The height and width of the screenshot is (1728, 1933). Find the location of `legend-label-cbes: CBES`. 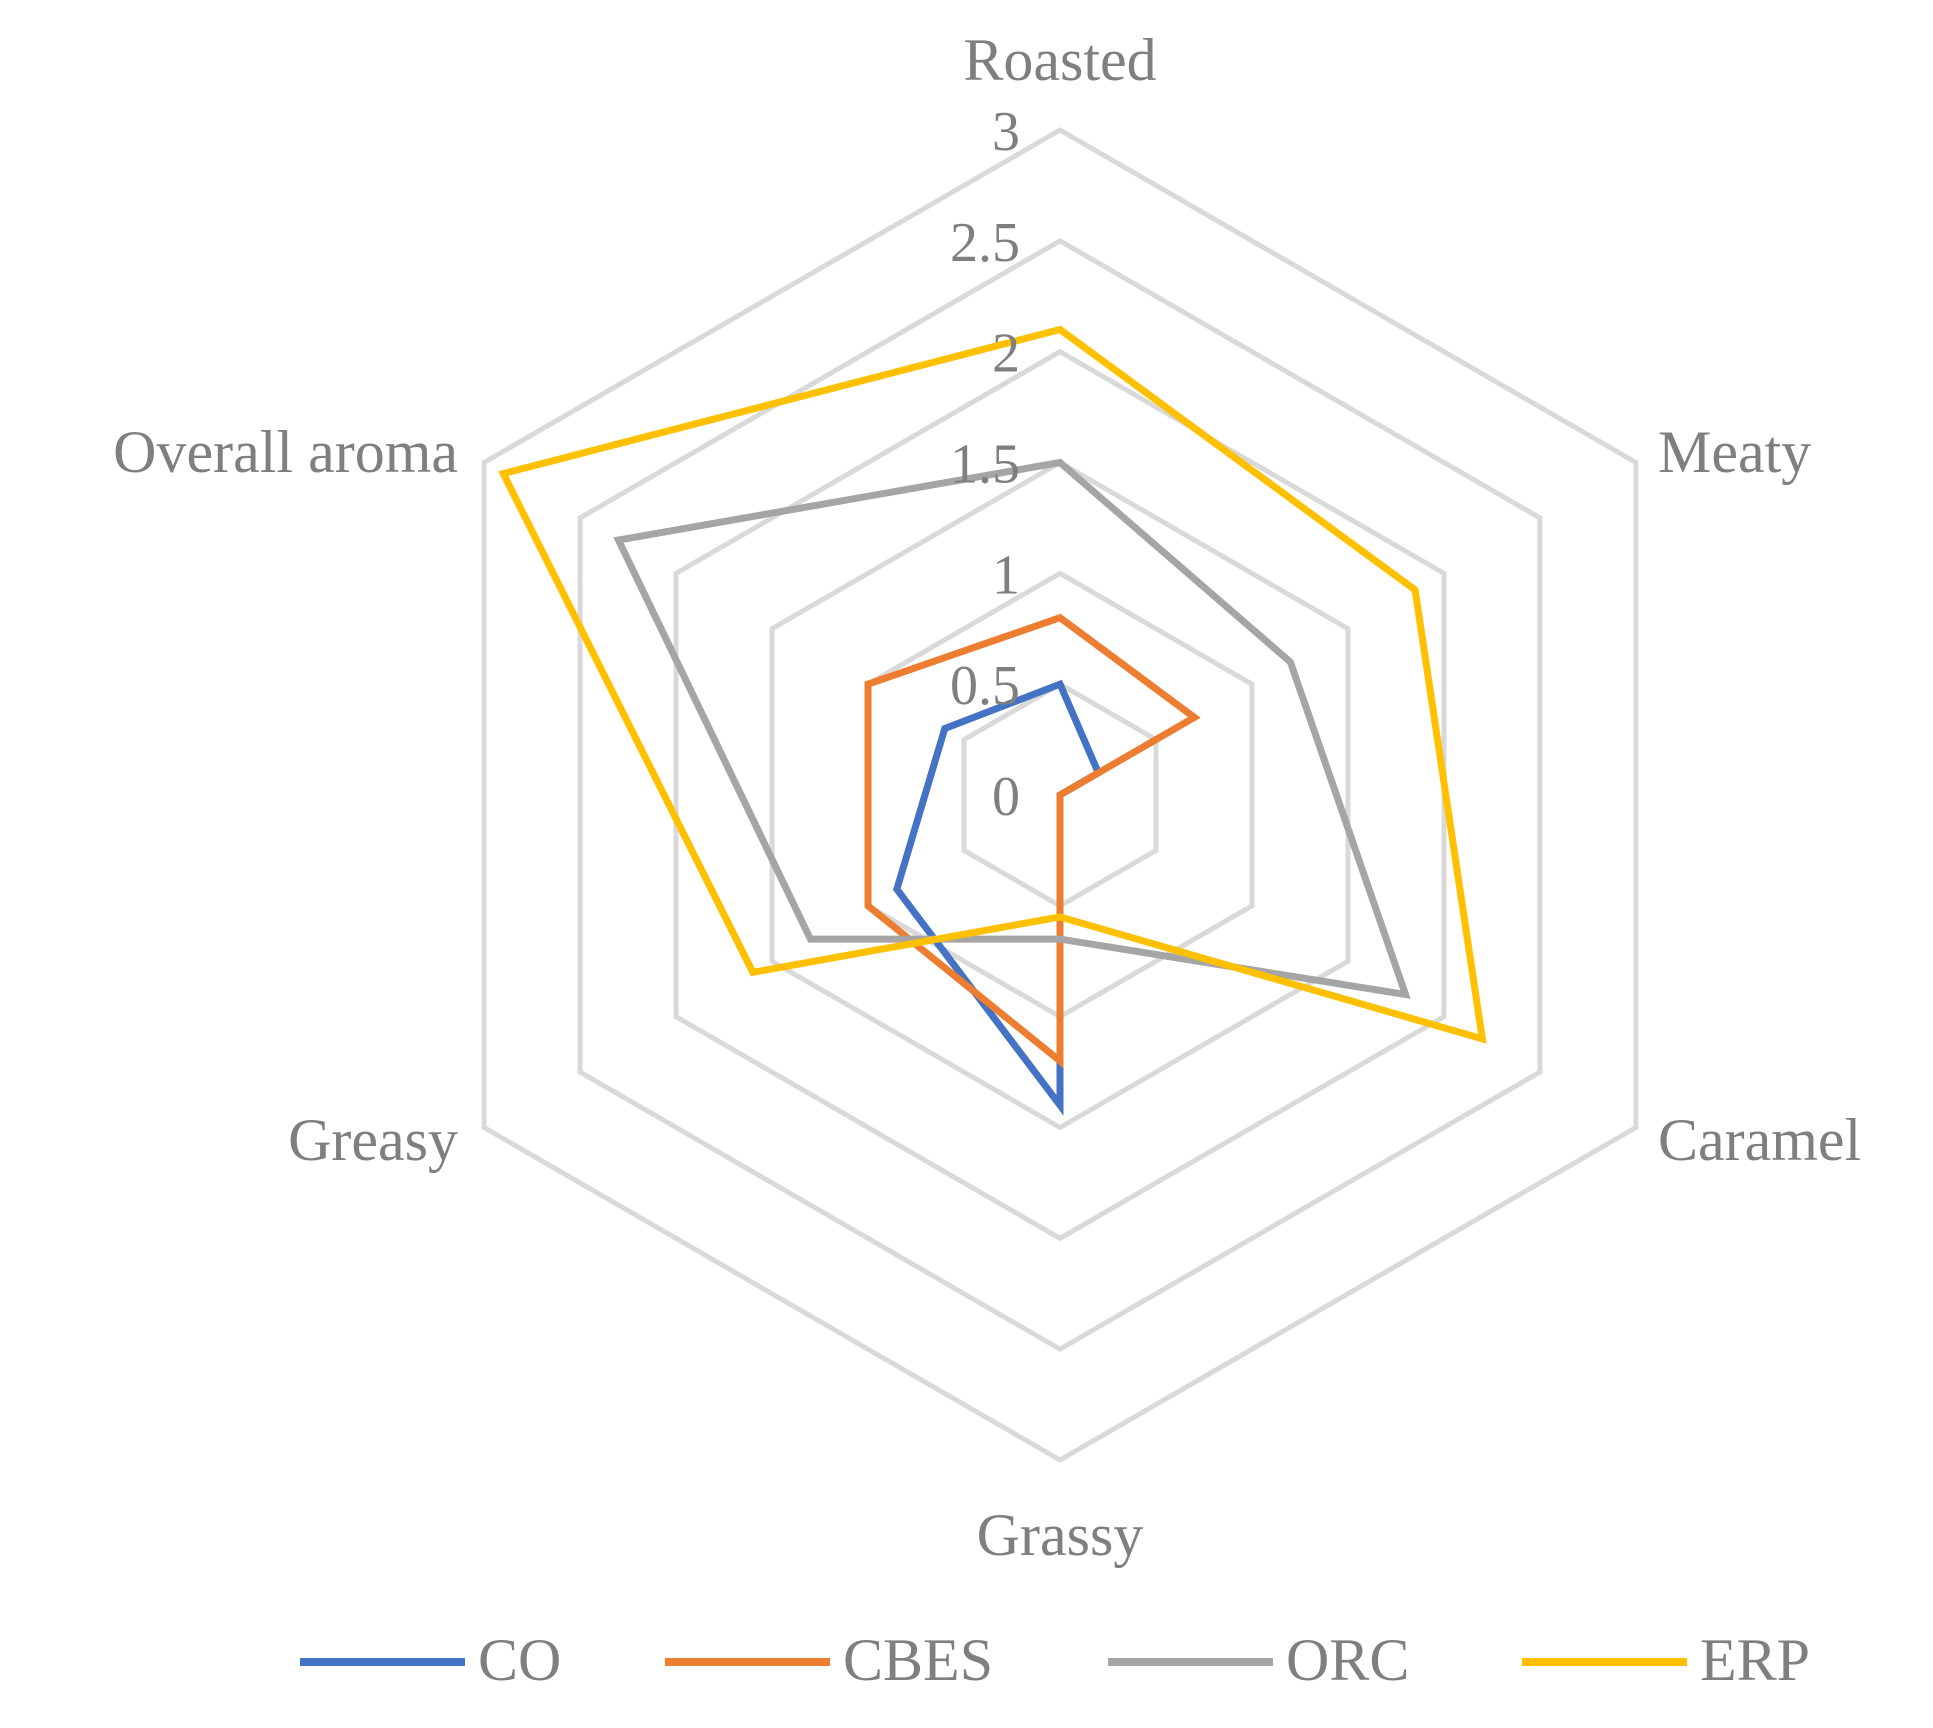

legend-label-cbes: CBES is located at coordinates (918, 1660).